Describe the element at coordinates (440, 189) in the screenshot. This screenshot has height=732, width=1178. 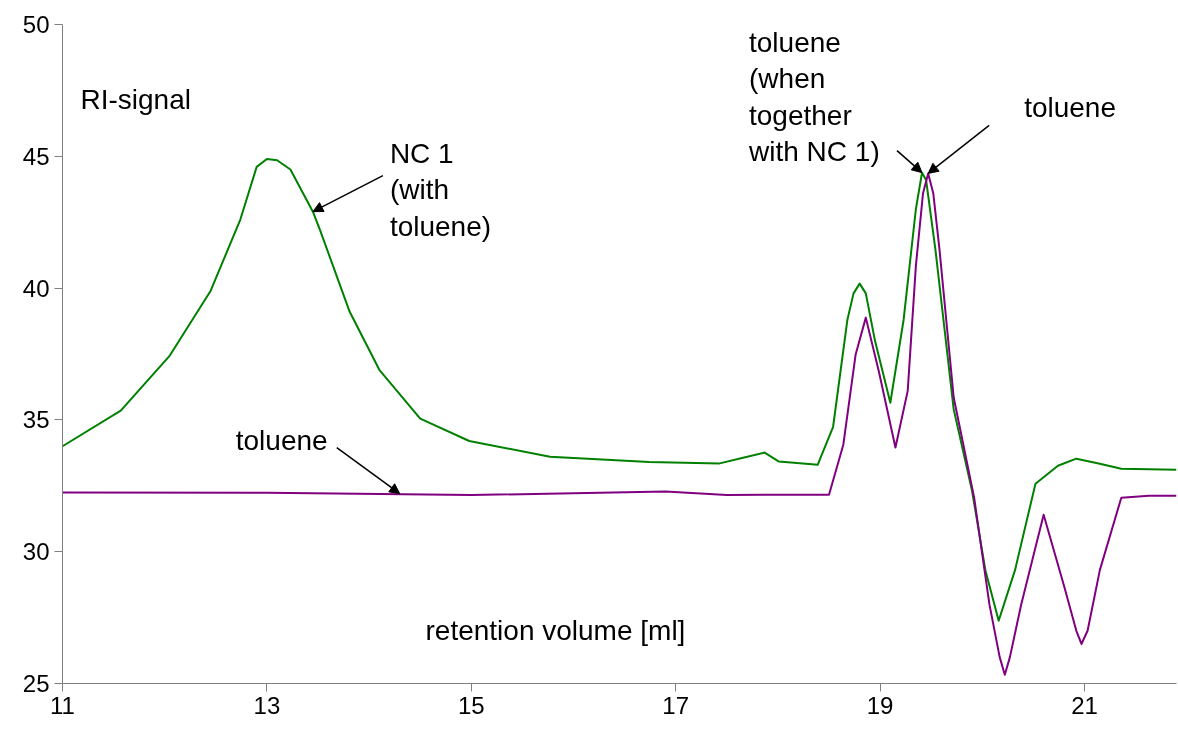
I see `annotation: NC 1 (with toluene)` at that location.